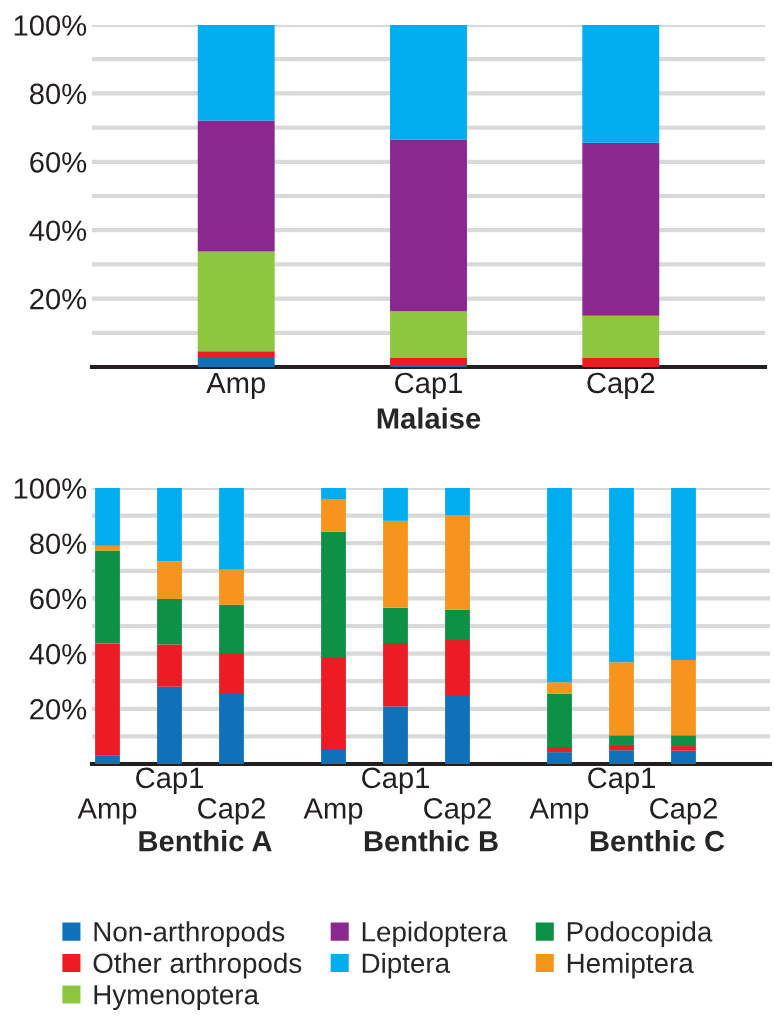 Image resolution: width=774 pixels, height=1035 pixels. Describe the element at coordinates (435, 934) in the screenshot. I see `legend-label: Lepidoptera` at that location.